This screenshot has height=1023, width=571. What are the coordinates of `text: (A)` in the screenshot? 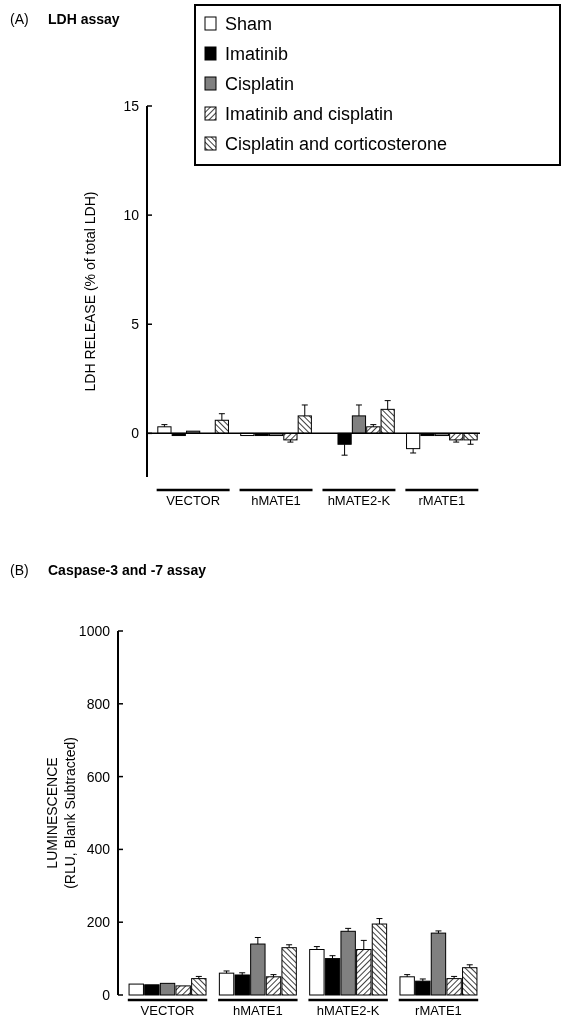 It's located at (19, 19).